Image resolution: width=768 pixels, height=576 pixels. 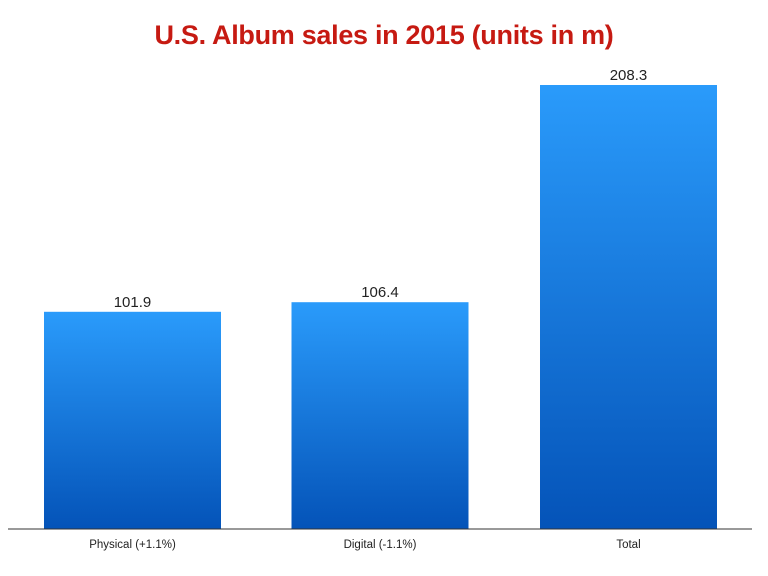 I want to click on chart-title: U.S. Album sales in 2015 (units in m), so click(x=384, y=35).